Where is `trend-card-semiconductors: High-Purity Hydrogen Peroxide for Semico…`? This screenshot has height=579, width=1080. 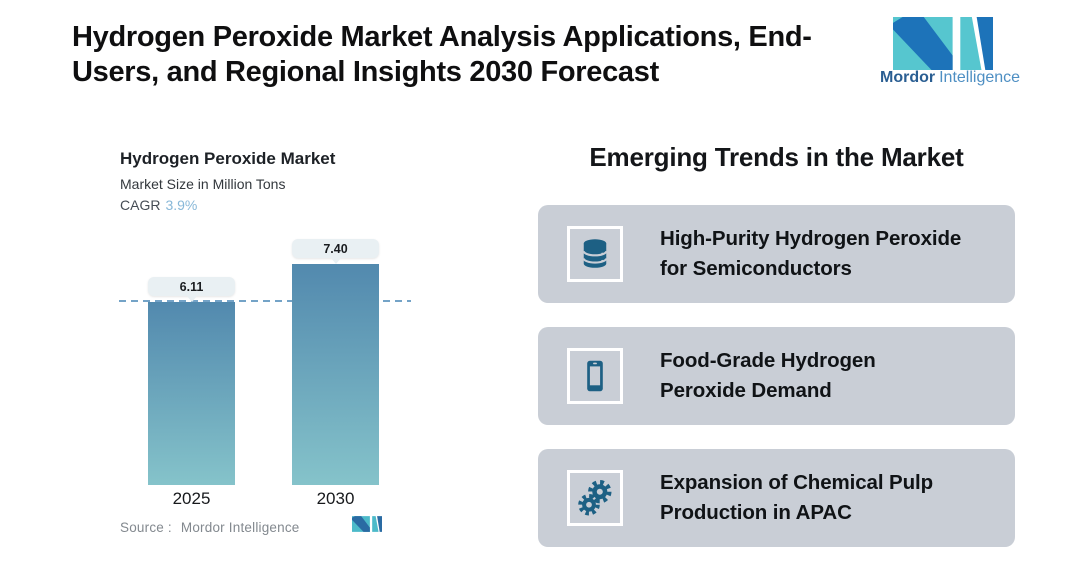
trend-card-semiconductors: High-Purity Hydrogen Peroxide for Semico… is located at coordinates (776, 254).